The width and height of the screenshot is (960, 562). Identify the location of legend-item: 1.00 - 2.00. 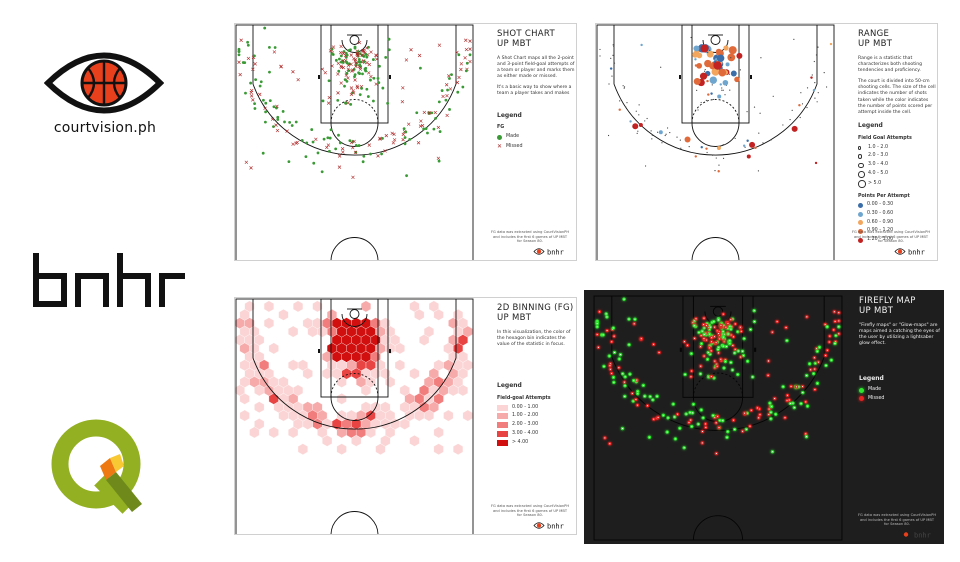
(536, 416).